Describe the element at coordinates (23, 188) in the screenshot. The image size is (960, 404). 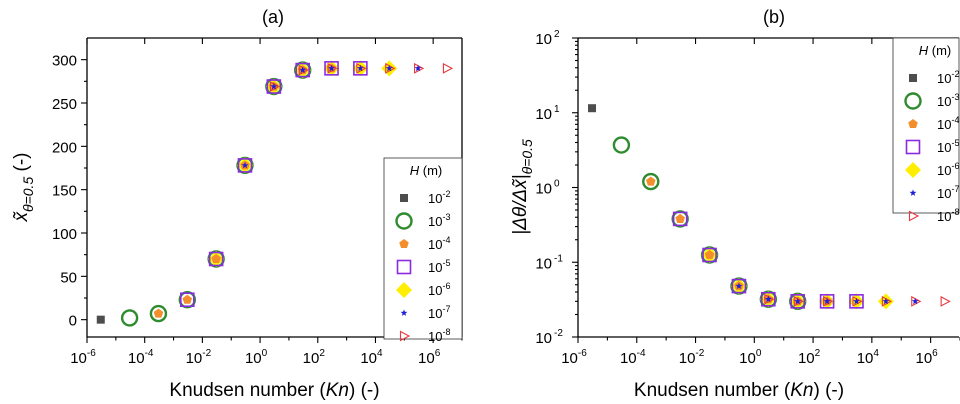
I see `y-axis-title: x̃θ=0.5 (-)` at that location.